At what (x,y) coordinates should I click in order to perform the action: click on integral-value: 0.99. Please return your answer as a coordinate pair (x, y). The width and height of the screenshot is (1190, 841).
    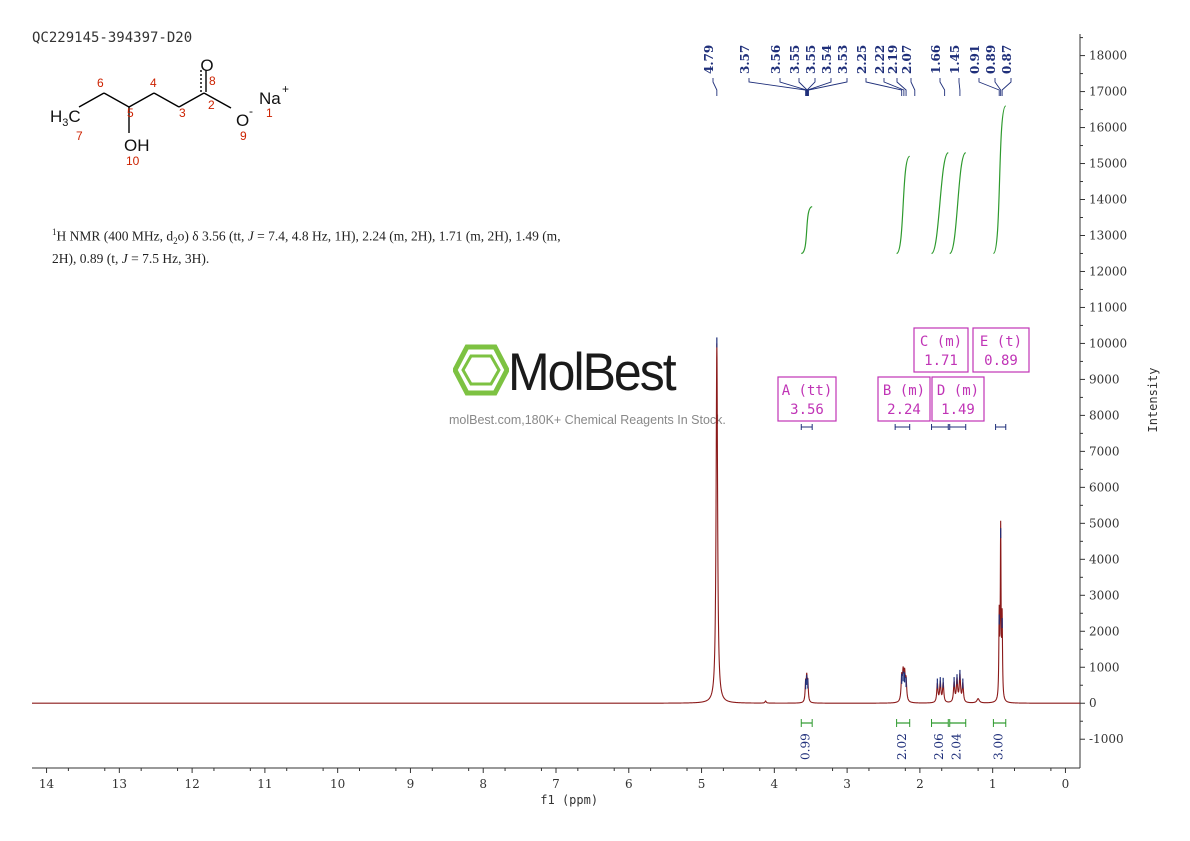
    Looking at the image, I should click on (806, 746).